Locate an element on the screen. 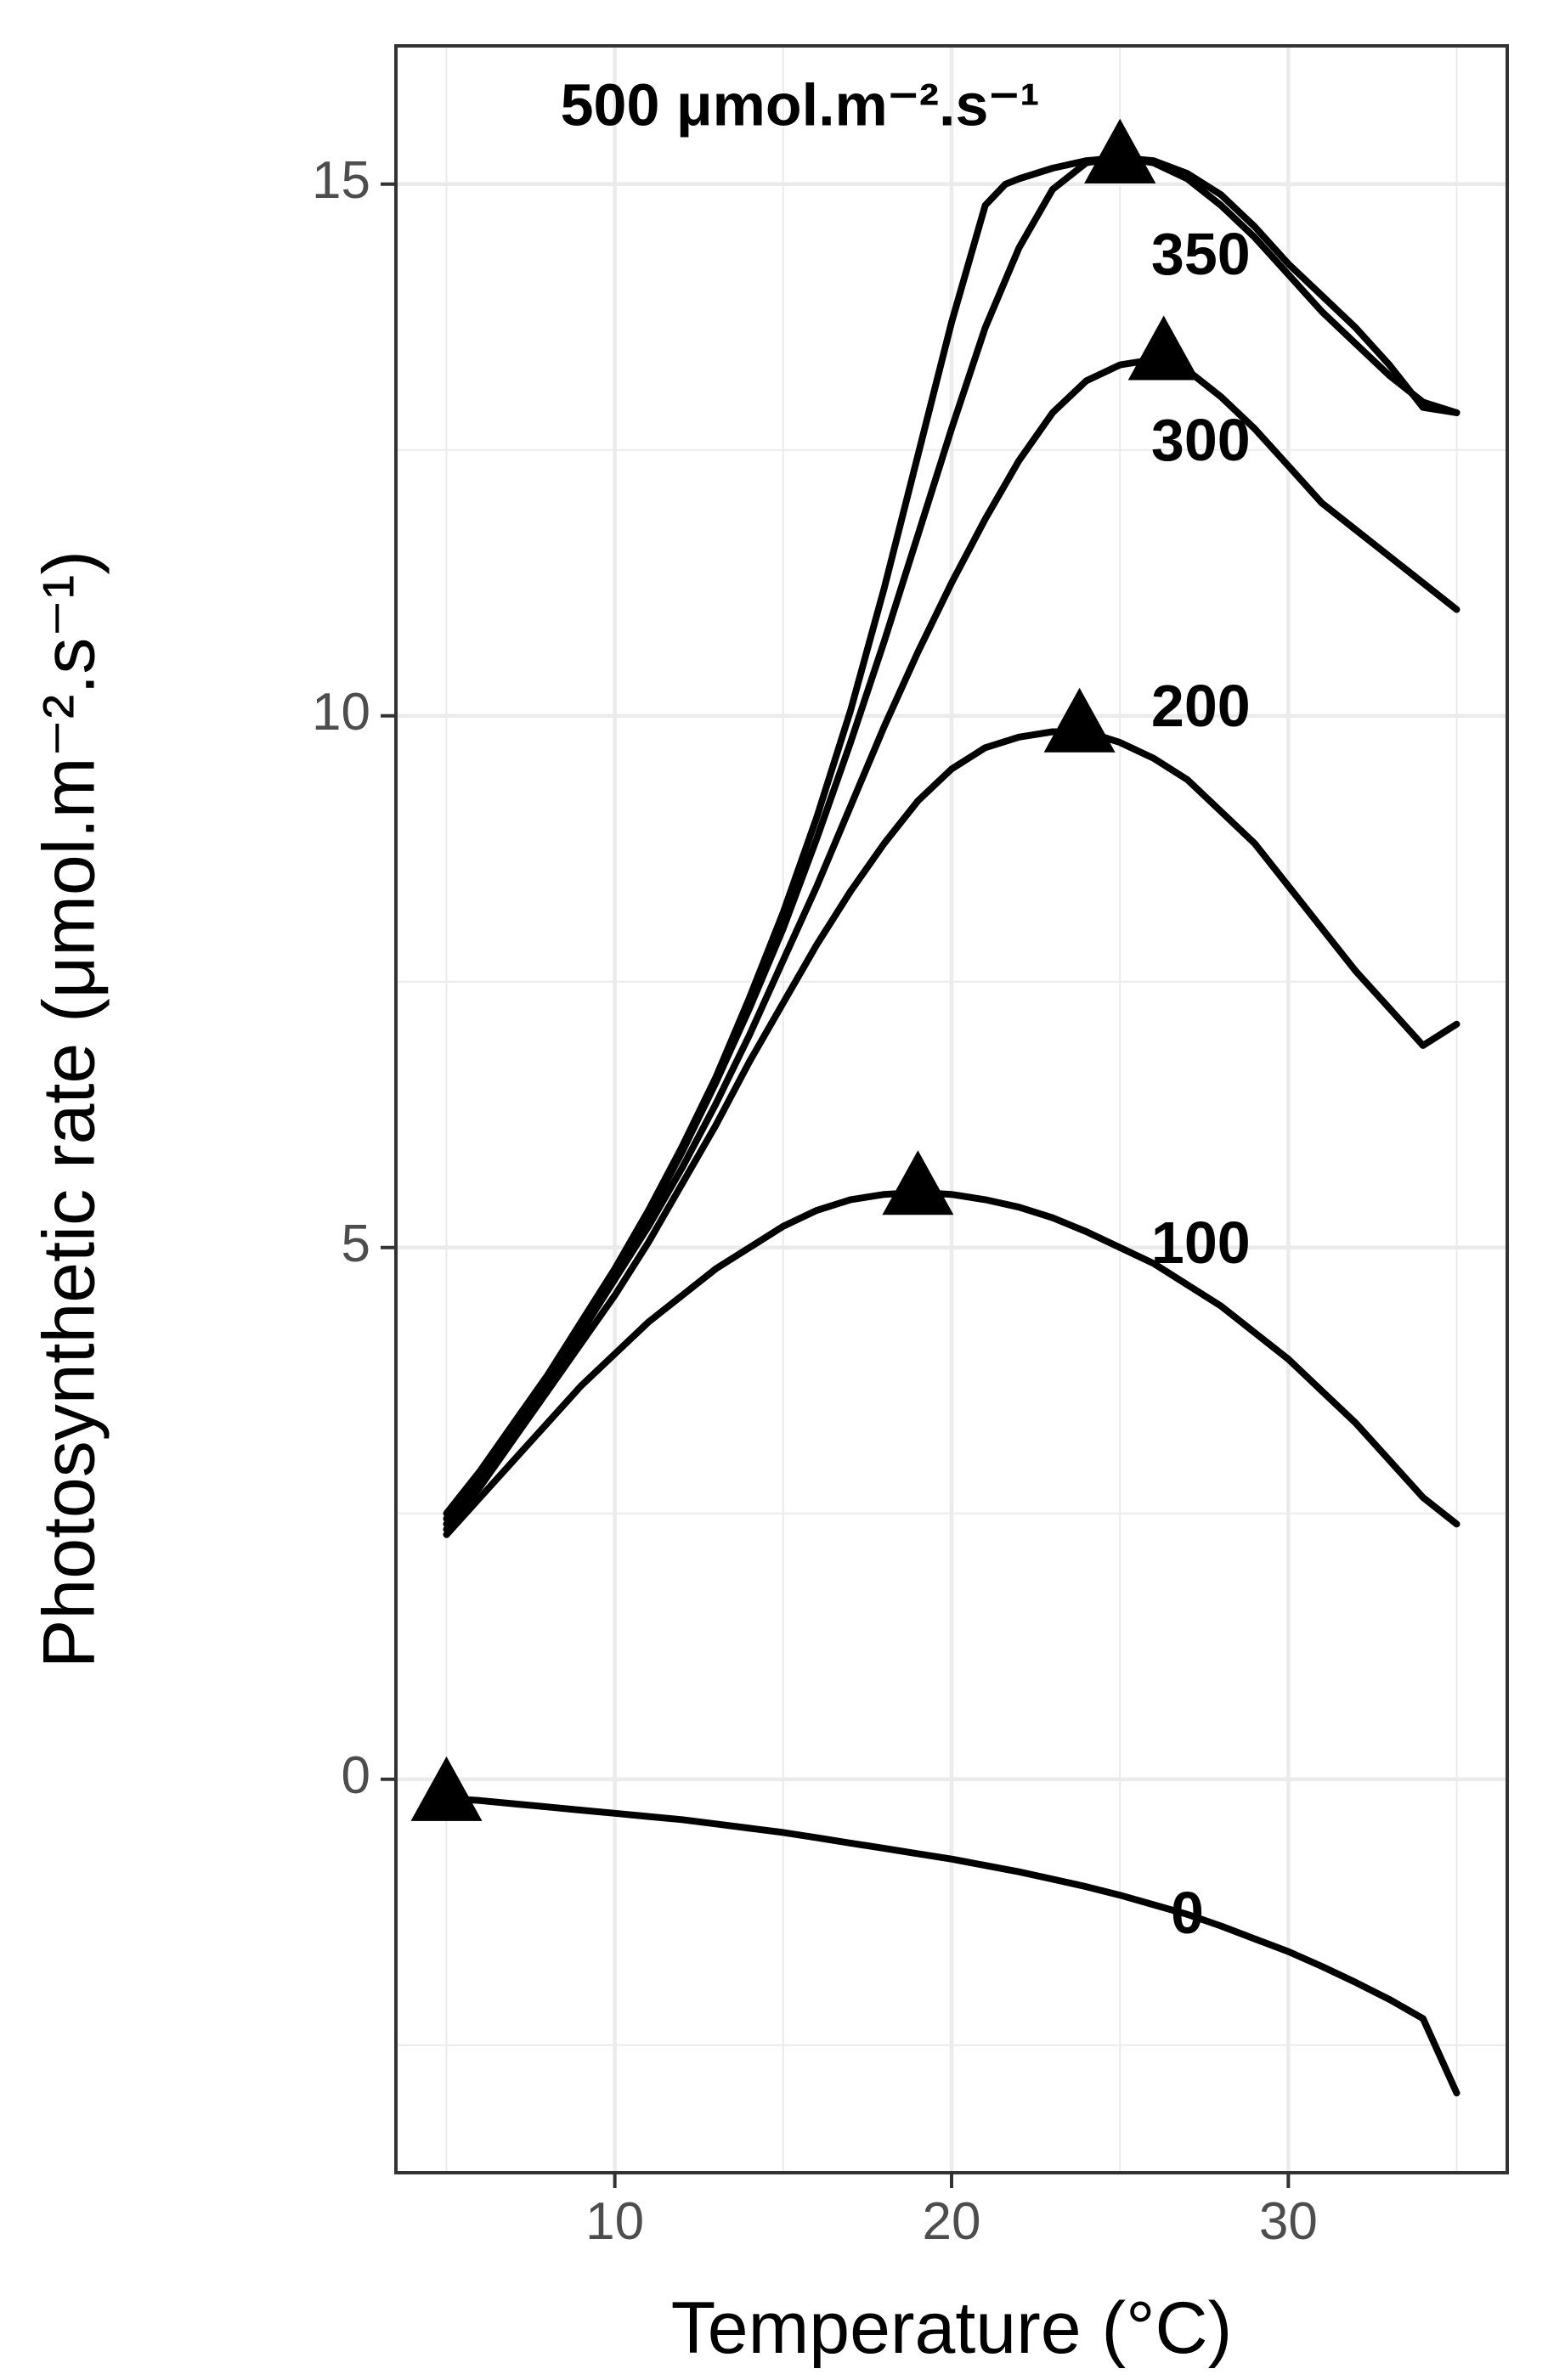 This screenshot has width=1565, height=2380. y-tick-label: 15 is located at coordinates (341, 181).